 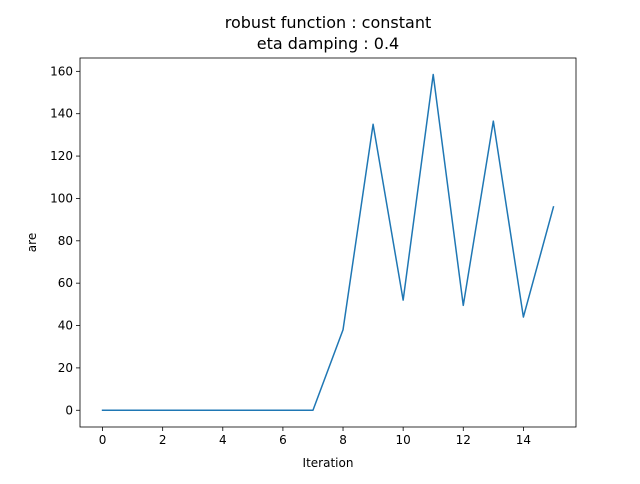 What do you see at coordinates (223, 440) in the screenshot?
I see `x-tick-label: 4` at bounding box center [223, 440].